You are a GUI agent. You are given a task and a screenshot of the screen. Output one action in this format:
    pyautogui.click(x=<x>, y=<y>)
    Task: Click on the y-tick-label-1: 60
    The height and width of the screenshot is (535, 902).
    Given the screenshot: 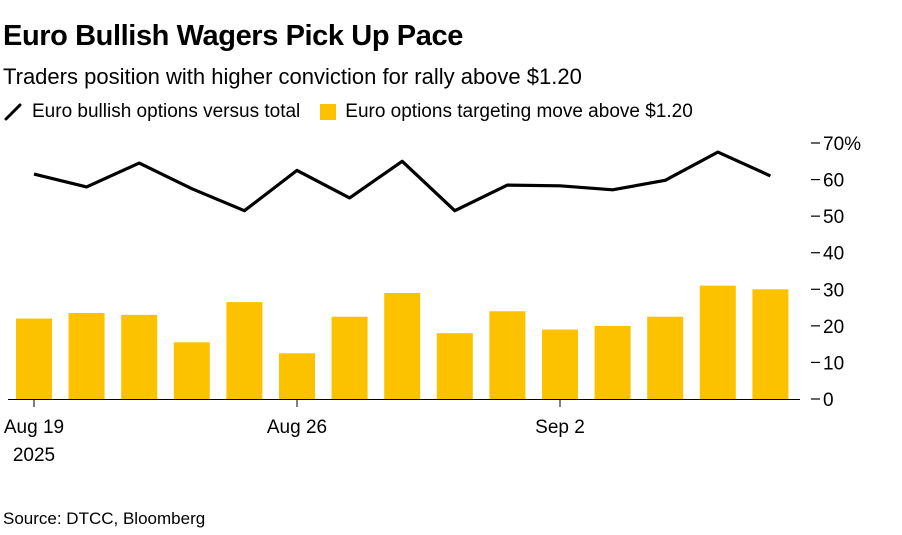 What is the action you would take?
    pyautogui.click(x=833, y=181)
    